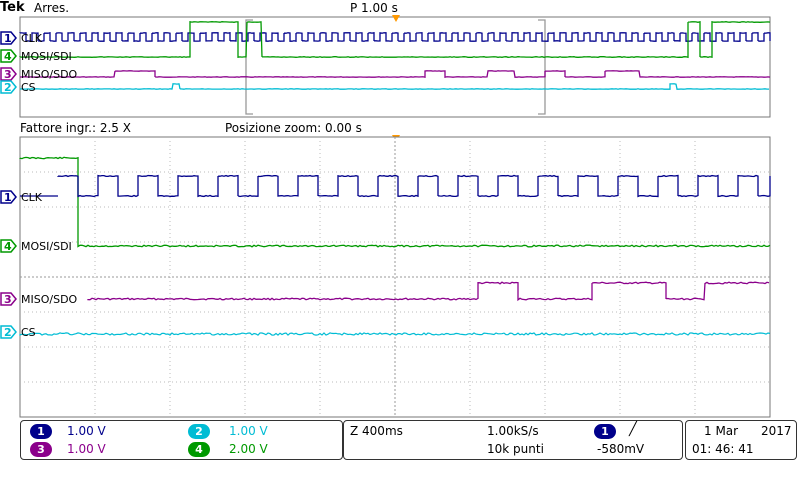 This screenshot has width=800, height=480. I want to click on overview-ch4-label: MOSI/SDI, so click(46, 56).